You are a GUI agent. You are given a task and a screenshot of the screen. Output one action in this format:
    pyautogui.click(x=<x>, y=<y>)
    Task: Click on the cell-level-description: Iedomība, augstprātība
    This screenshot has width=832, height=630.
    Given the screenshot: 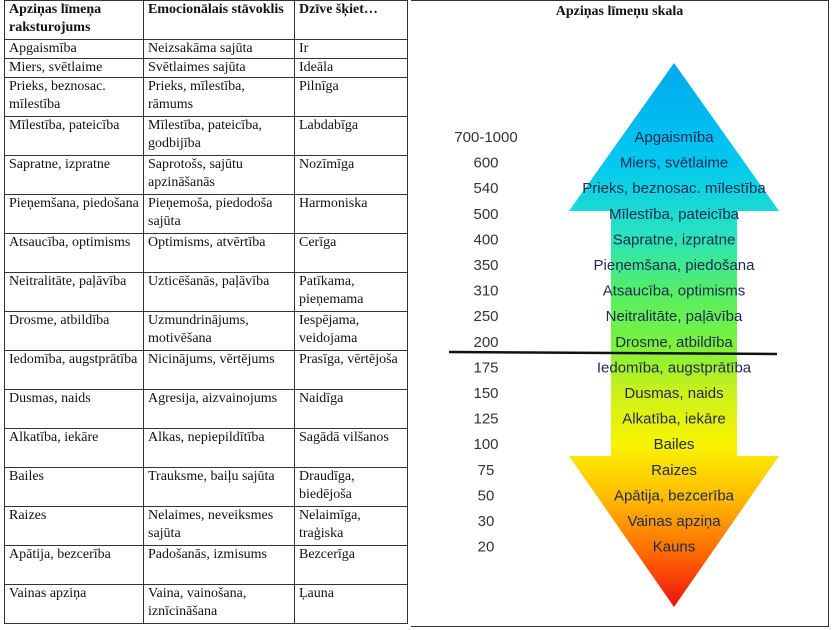 What is the action you would take?
    pyautogui.click(x=74, y=370)
    